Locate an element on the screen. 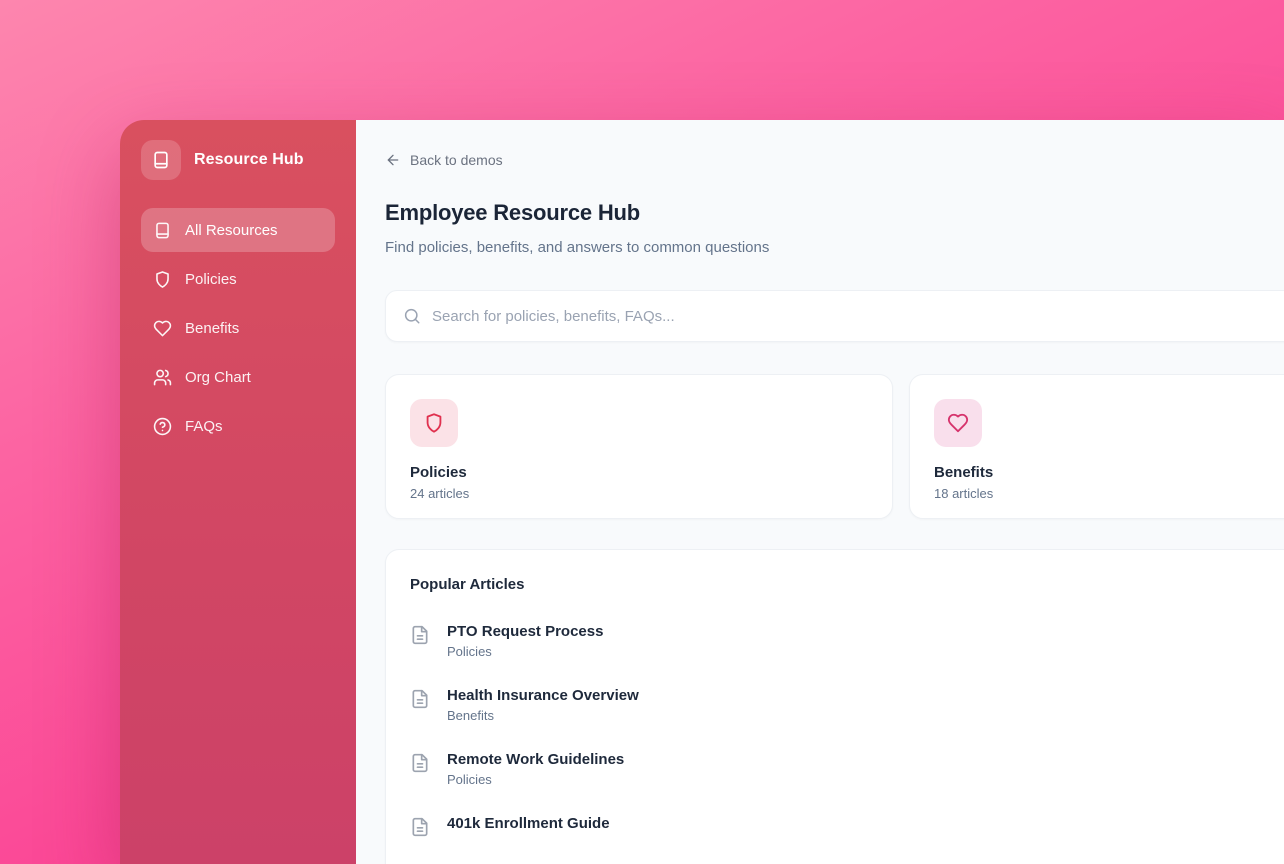 The image size is (1284, 864). category-card-title: Benefits is located at coordinates (964, 472).